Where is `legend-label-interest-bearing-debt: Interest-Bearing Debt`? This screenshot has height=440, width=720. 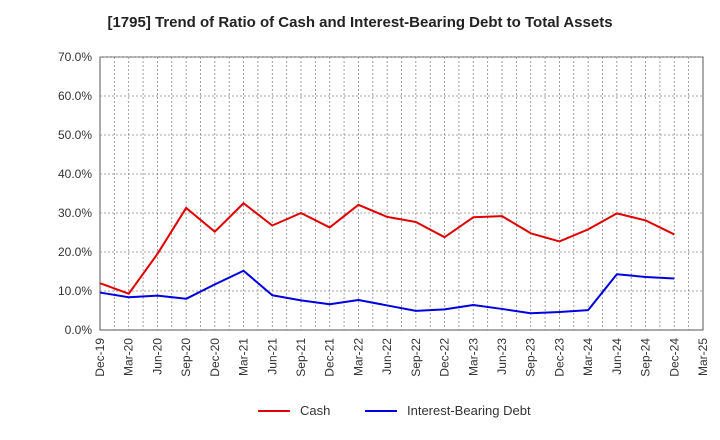 legend-label-interest-bearing-debt: Interest-Bearing Debt is located at coordinates (469, 410).